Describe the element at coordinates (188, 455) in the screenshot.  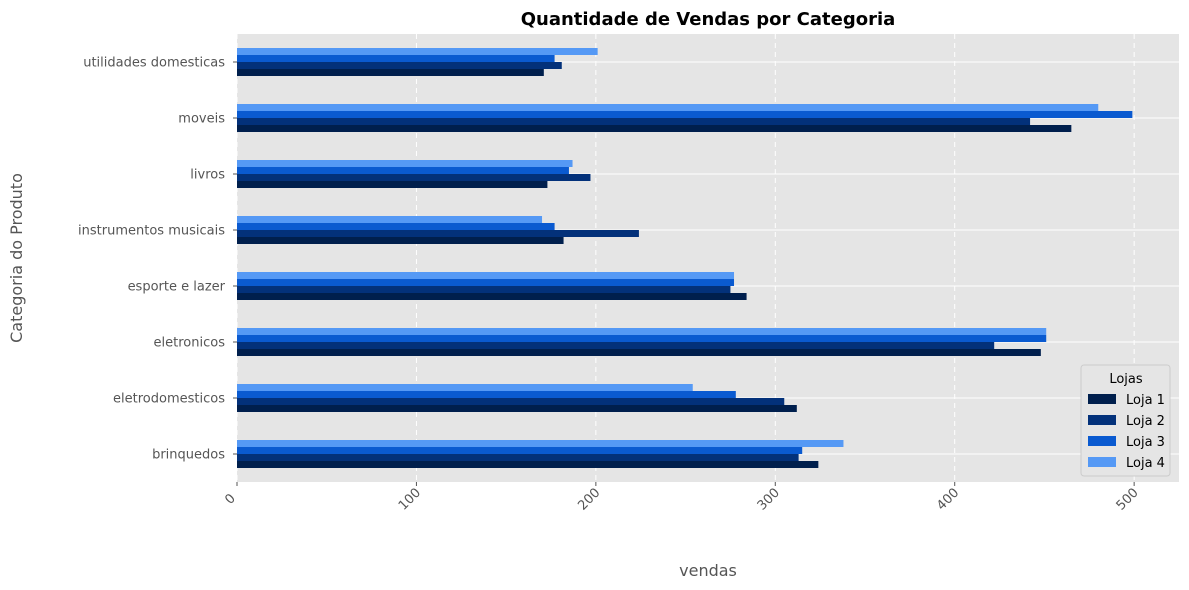
I see `y-tick-label: brinquedos` at that location.